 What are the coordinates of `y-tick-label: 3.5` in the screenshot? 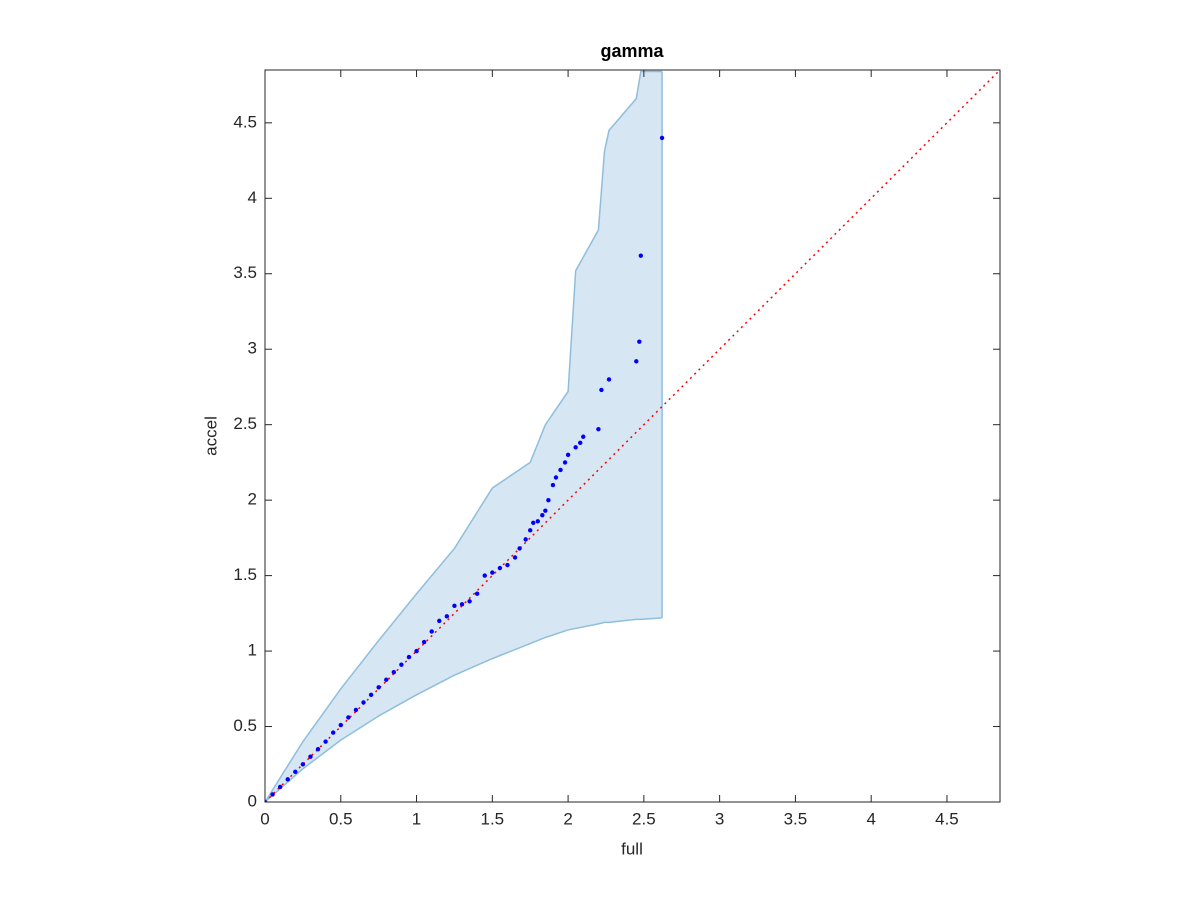 It's located at (245, 272).